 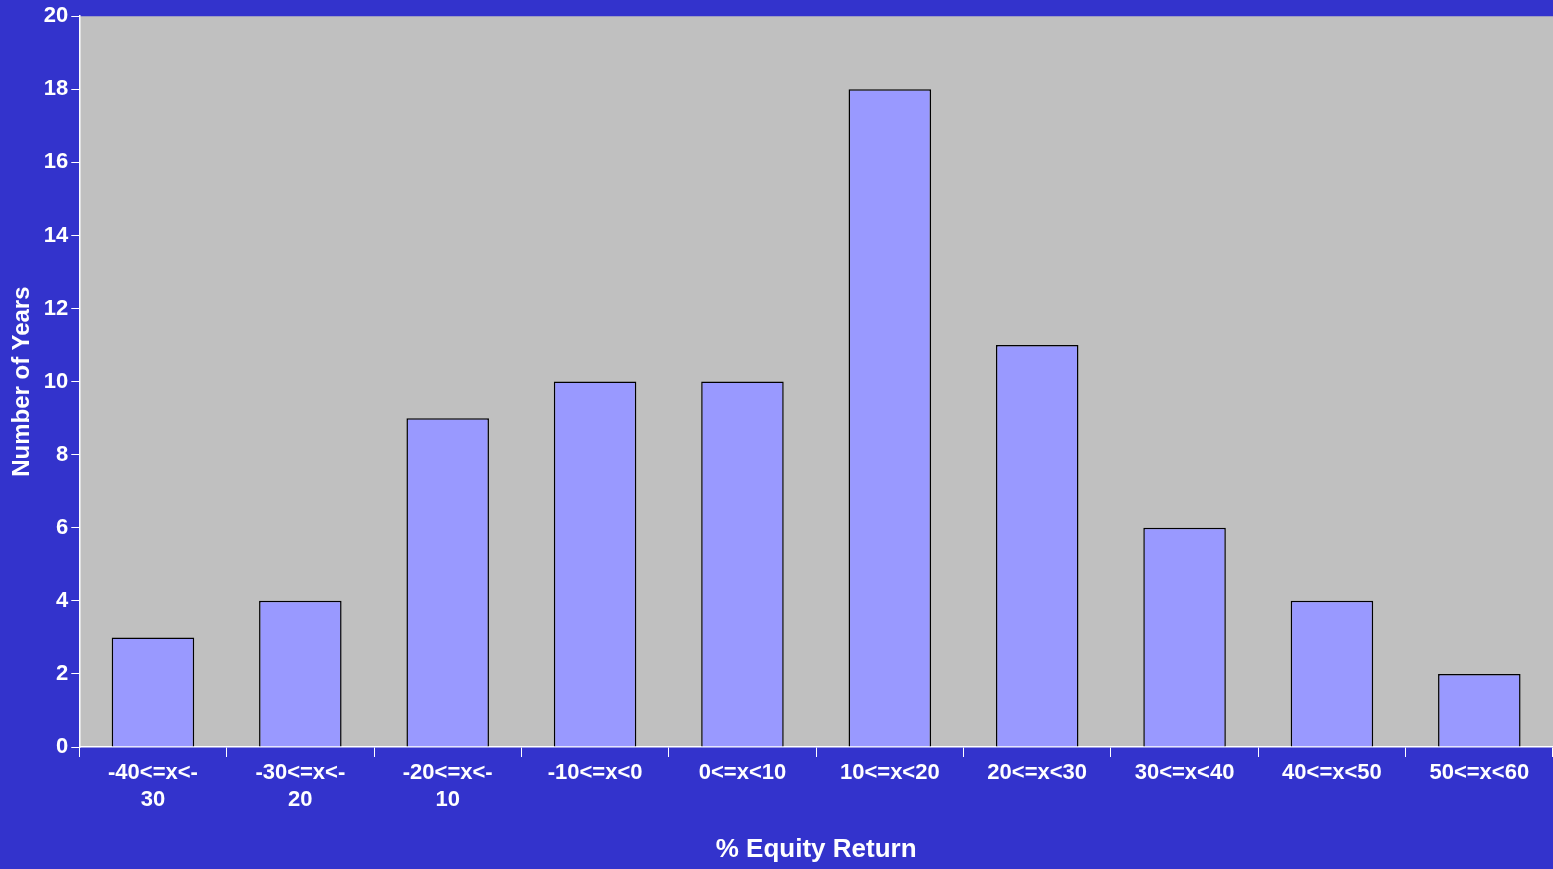 I want to click on y-tick-label: 10, so click(x=56, y=380).